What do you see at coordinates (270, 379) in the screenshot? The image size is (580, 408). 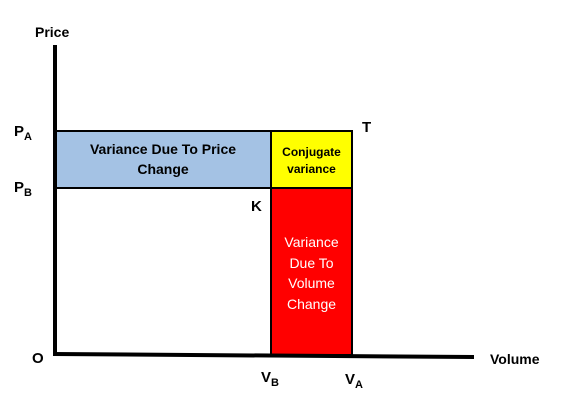 I see `vb-label: VB` at bounding box center [270, 379].